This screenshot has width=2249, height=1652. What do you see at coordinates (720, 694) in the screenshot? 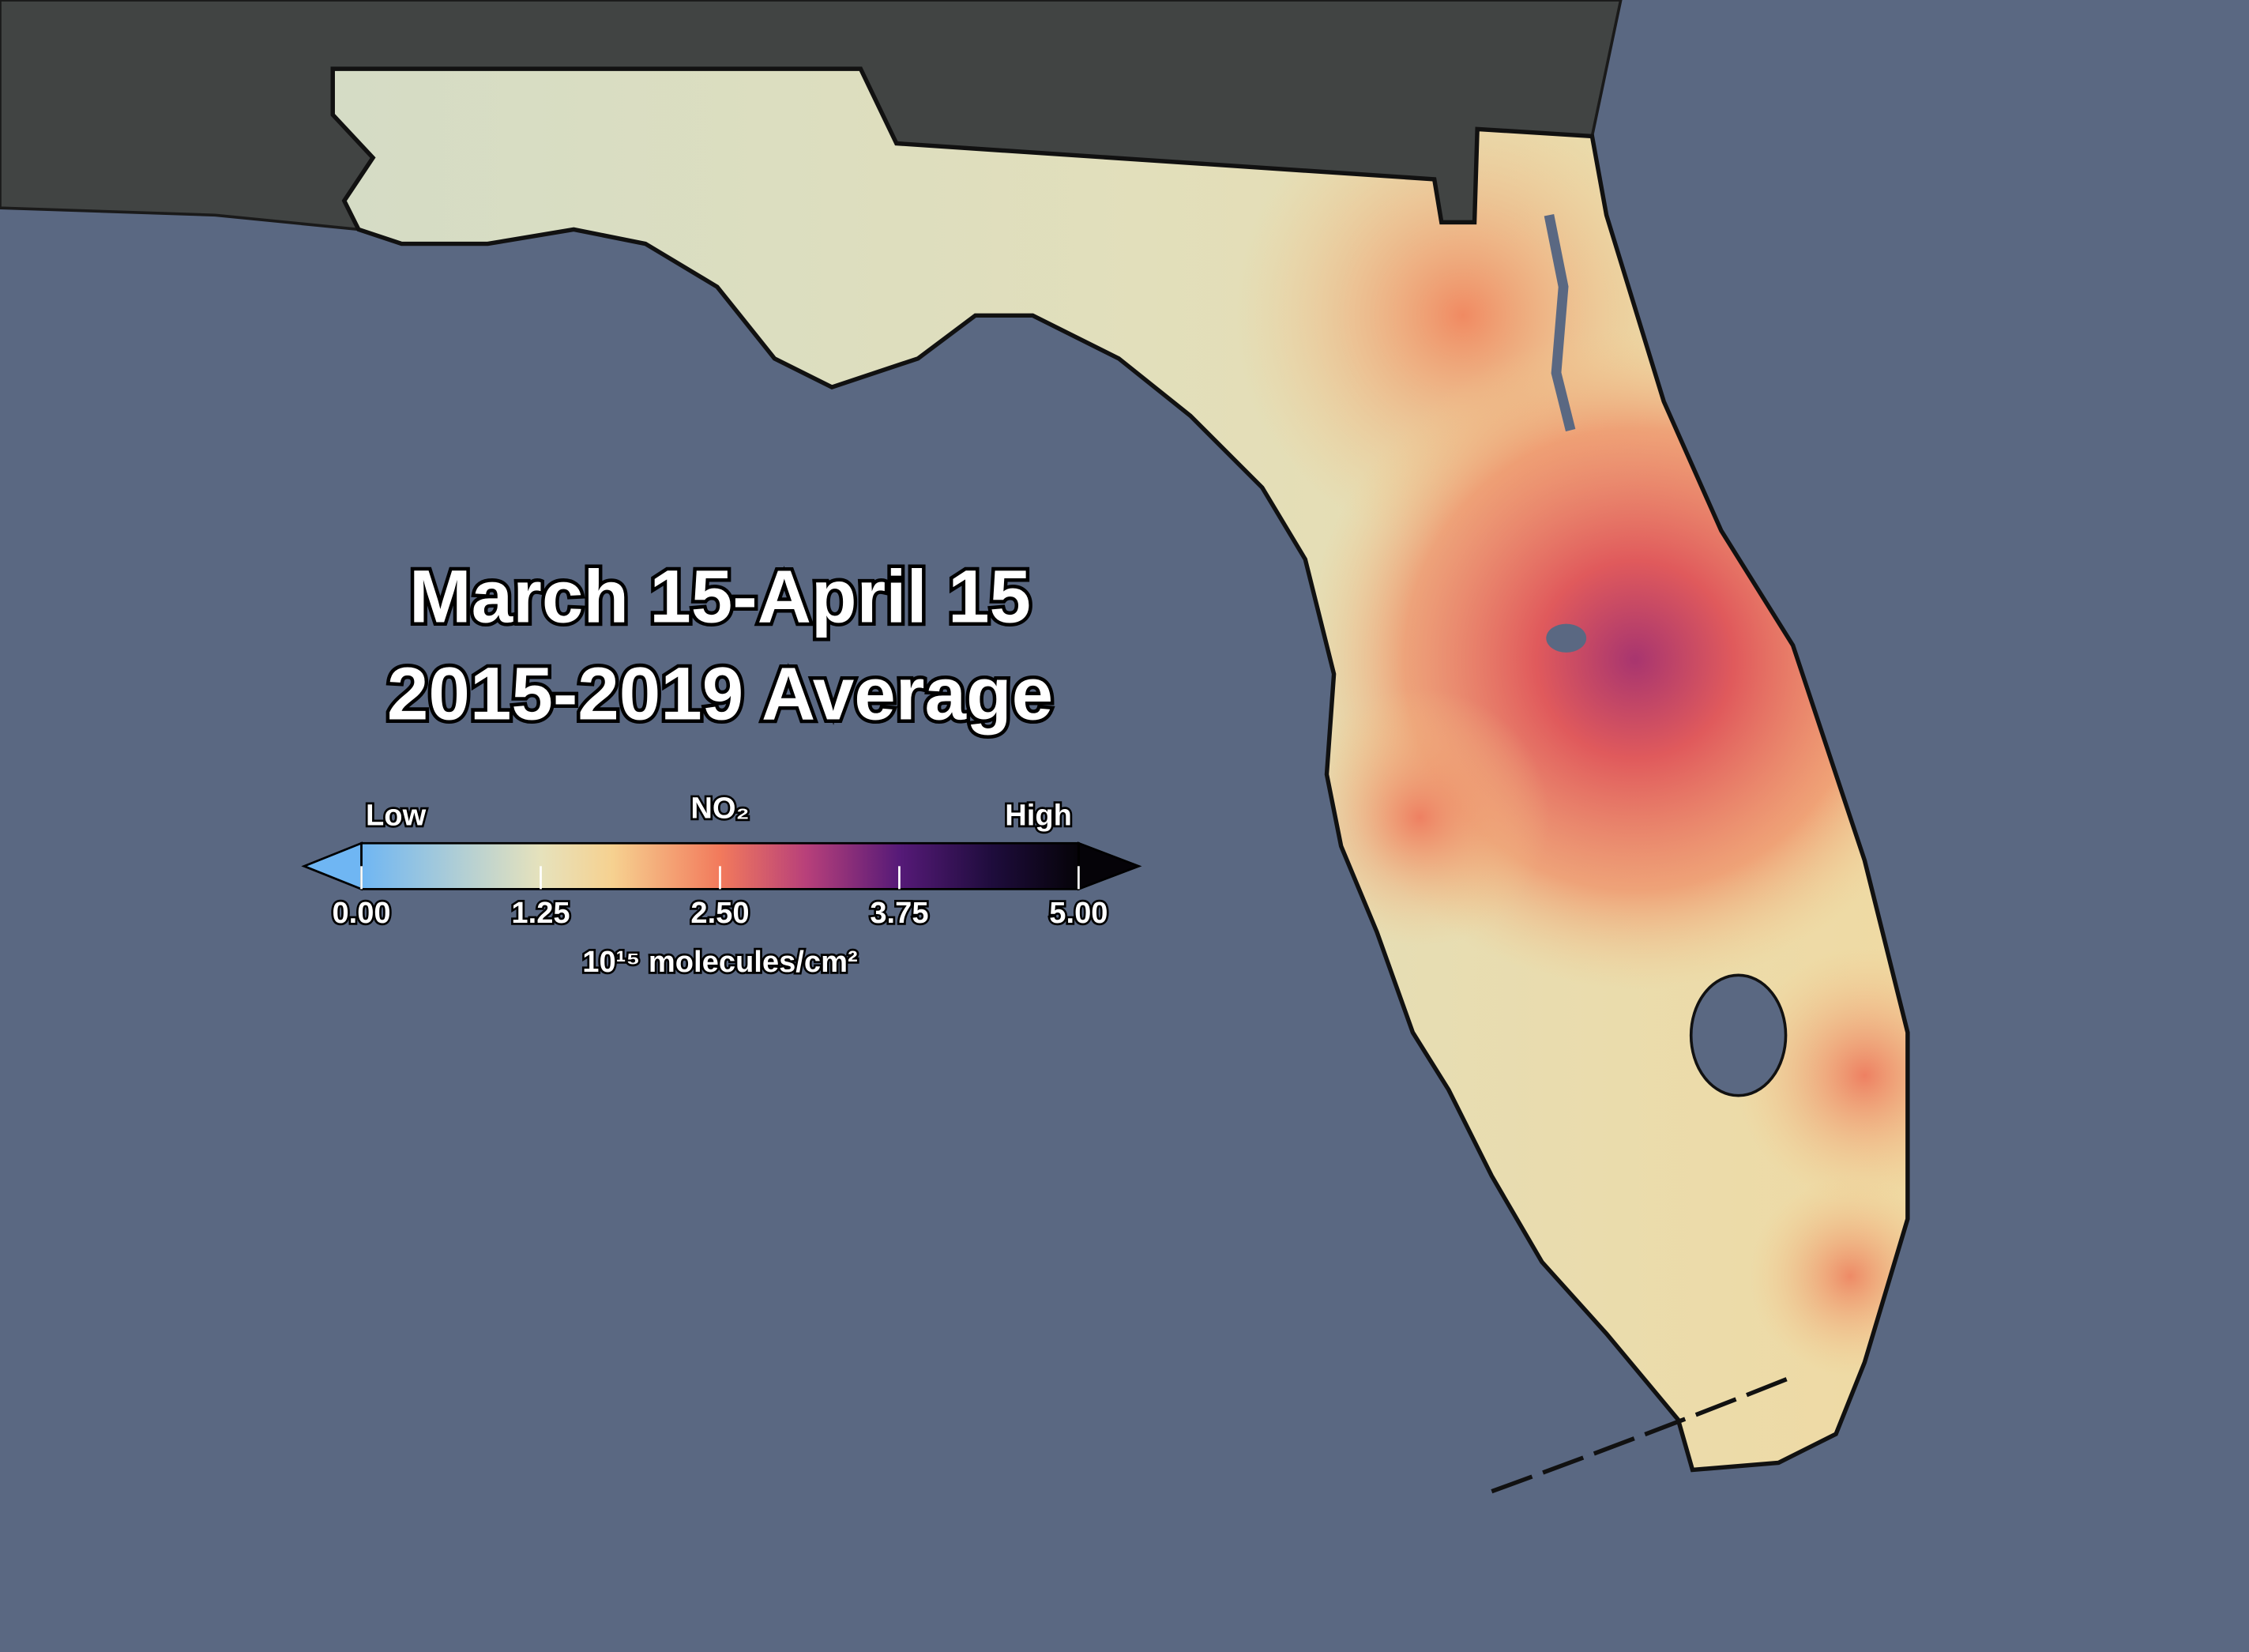
I see `title-line-2: 2015-2019 Average` at bounding box center [720, 694].